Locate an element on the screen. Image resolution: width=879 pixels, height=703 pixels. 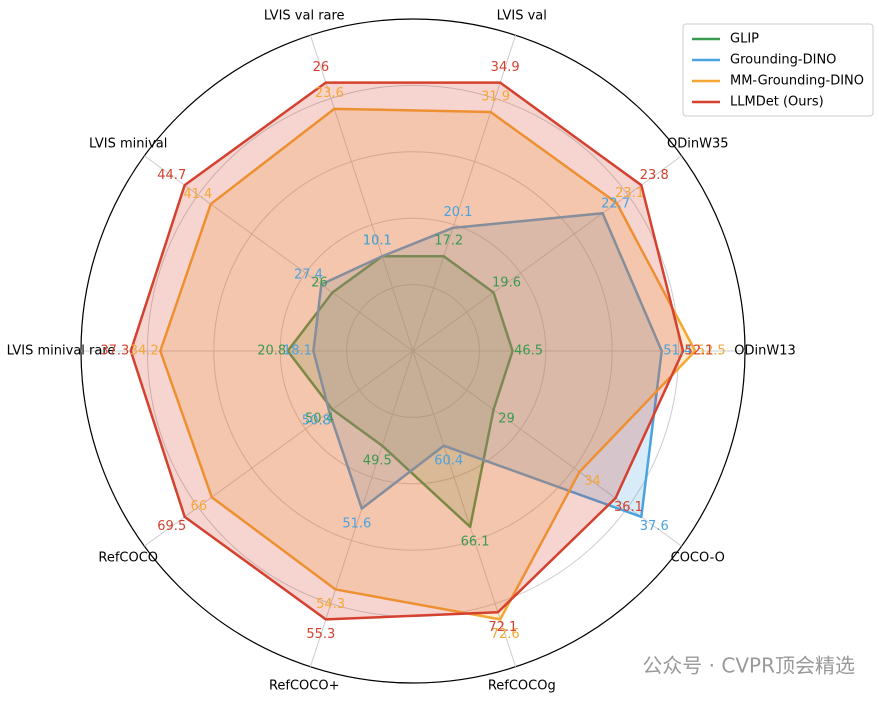
axis-label: ODinW35 is located at coordinates (698, 144).